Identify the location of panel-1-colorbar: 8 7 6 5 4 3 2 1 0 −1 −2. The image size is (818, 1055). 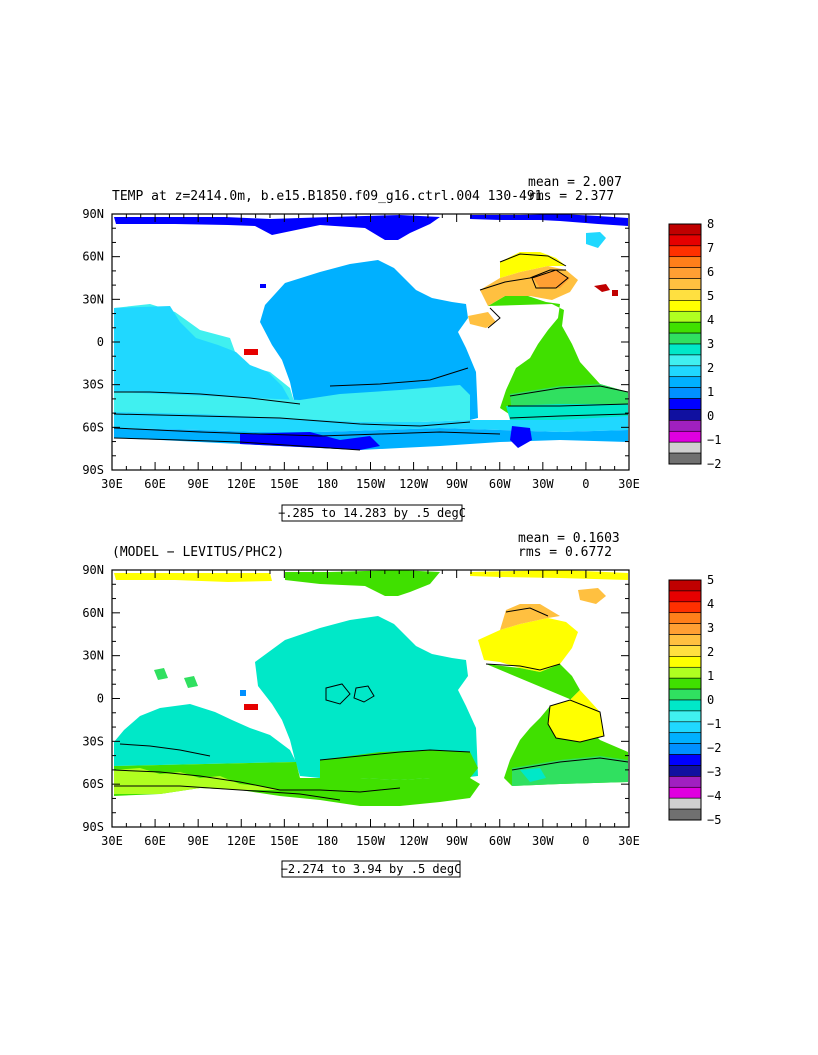
(694, 344).